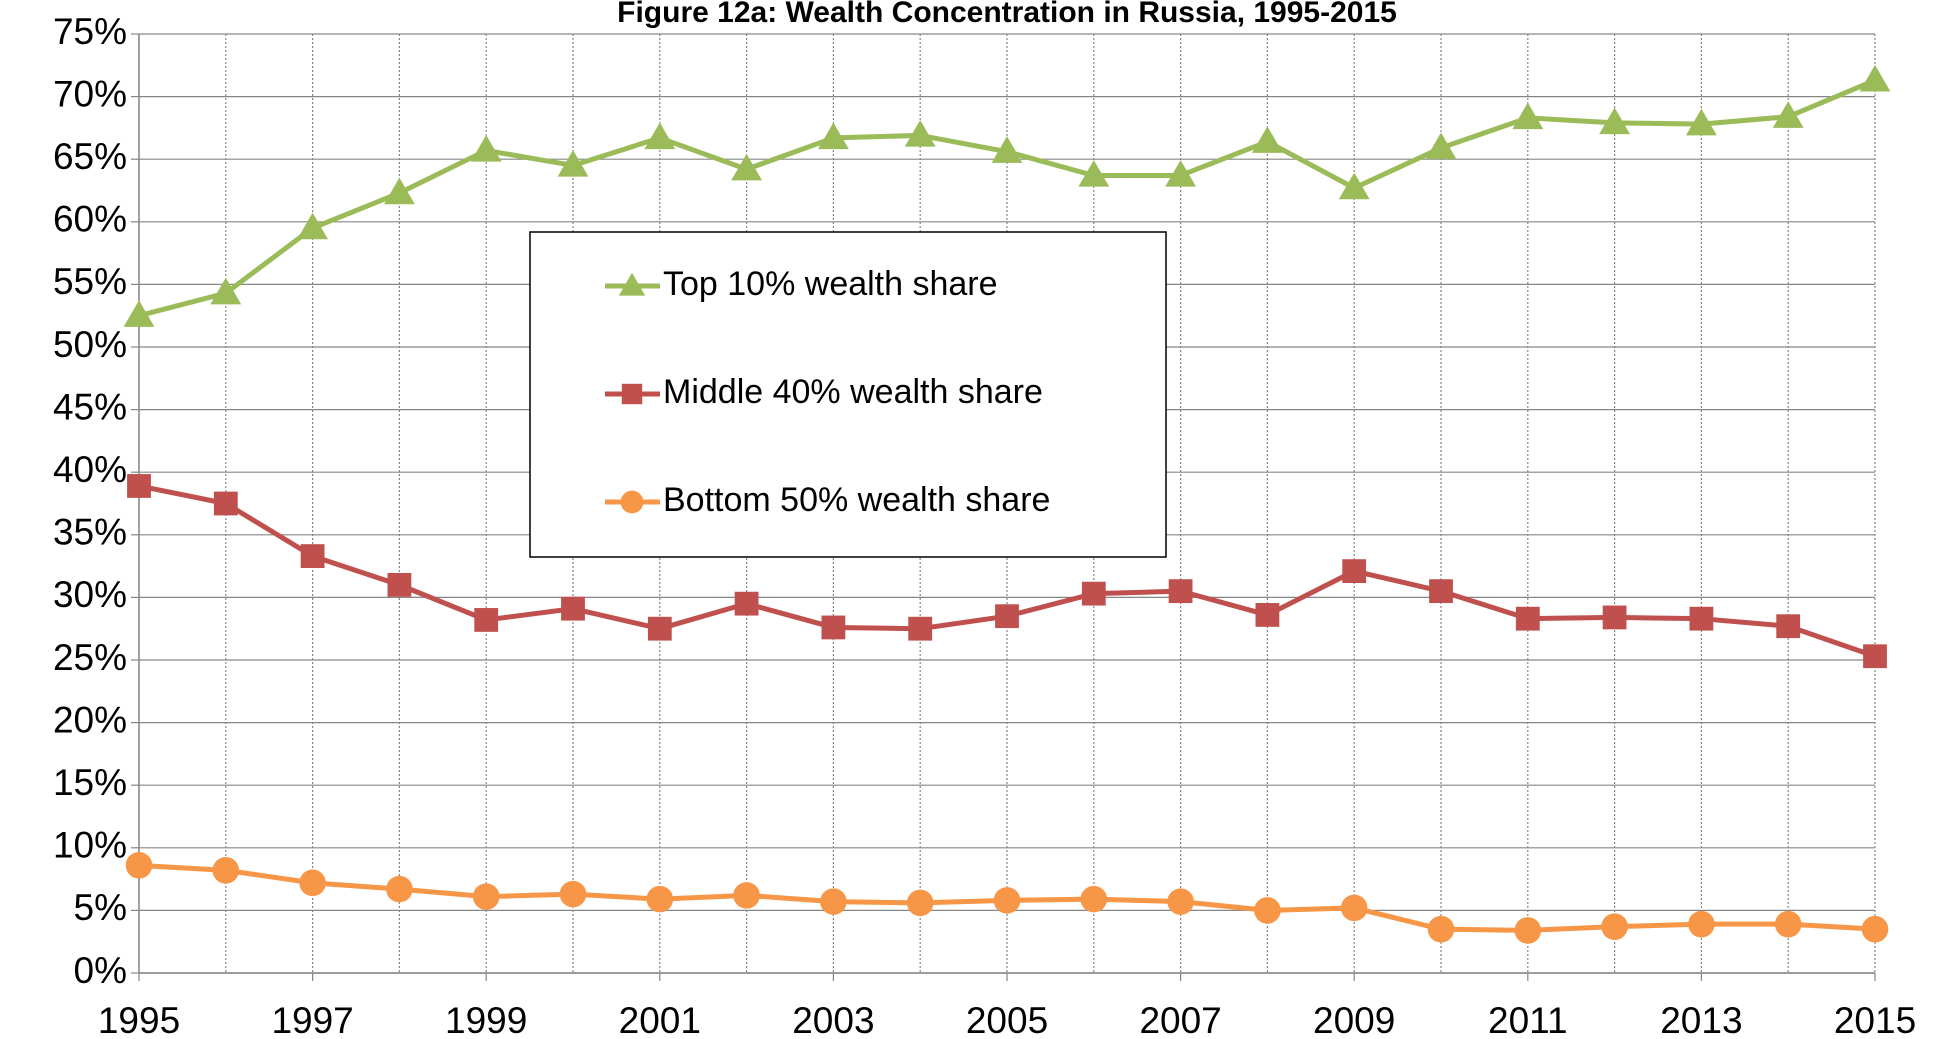  Describe the element at coordinates (1180, 1019) in the screenshot. I see `x-tick-label: 2007` at that location.